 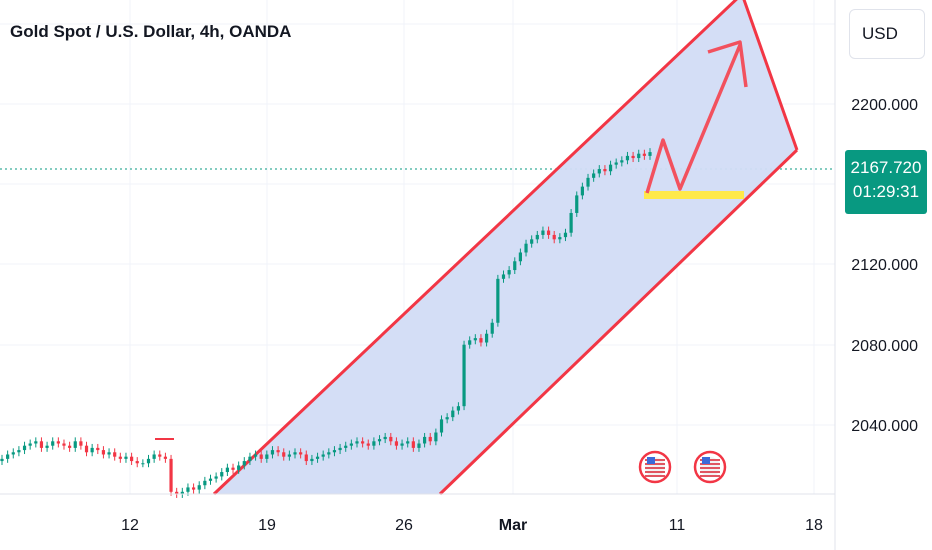 I want to click on x-tick-label: 18, so click(x=814, y=525).